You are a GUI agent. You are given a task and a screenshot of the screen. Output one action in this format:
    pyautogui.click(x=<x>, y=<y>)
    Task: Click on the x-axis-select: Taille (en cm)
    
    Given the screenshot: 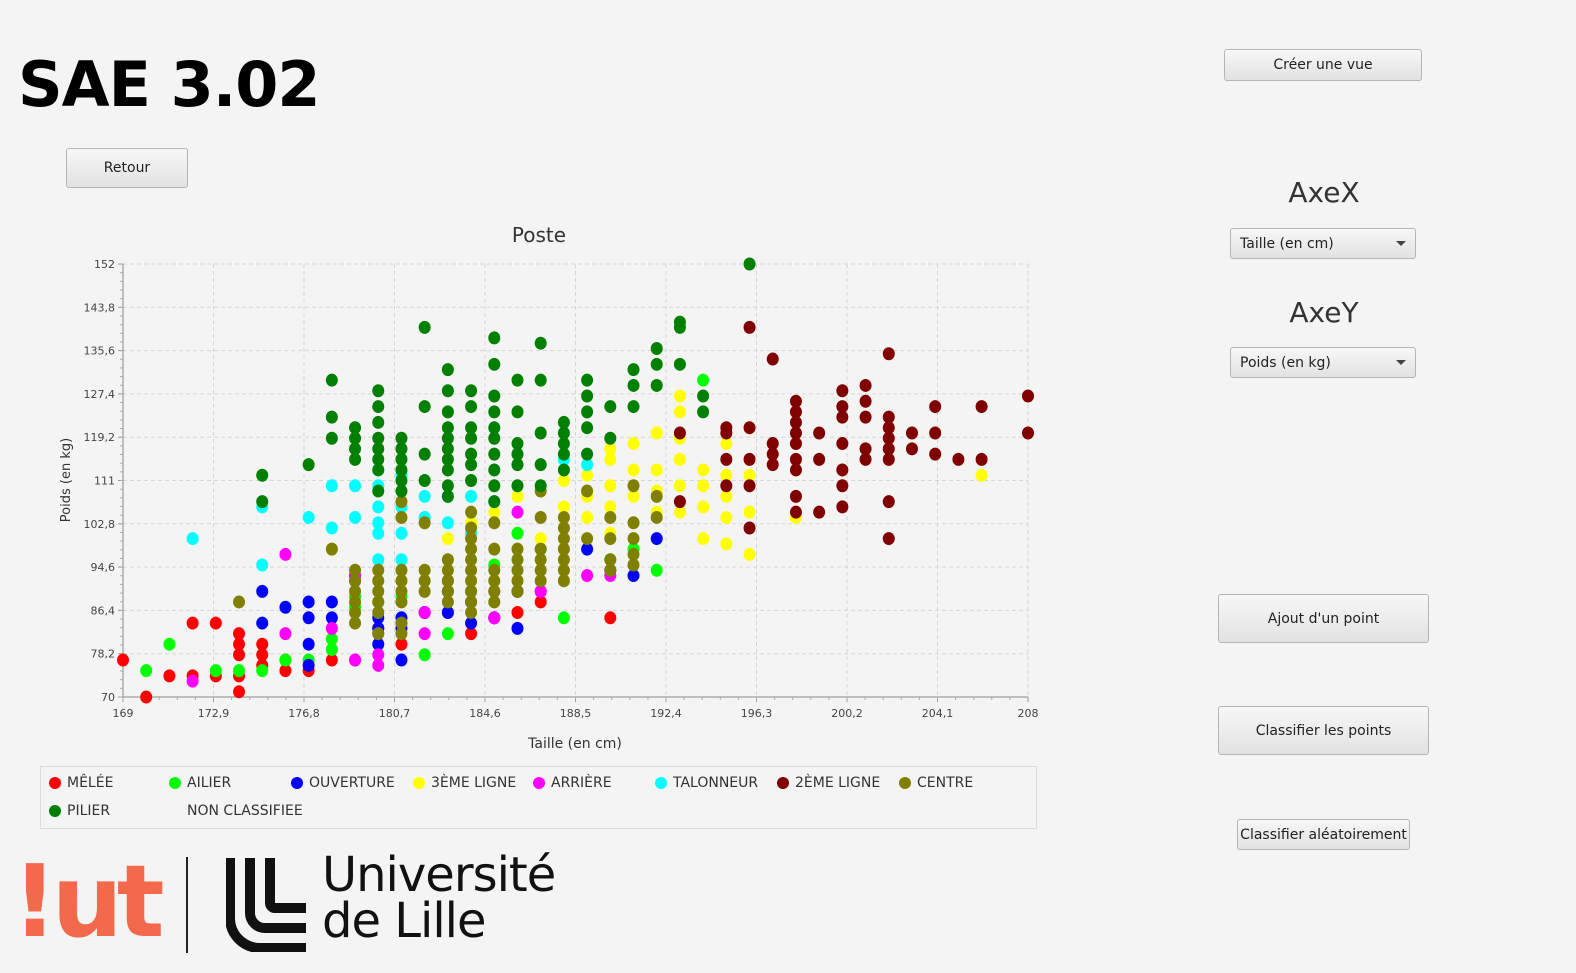 What is the action you would take?
    pyautogui.click(x=1323, y=243)
    